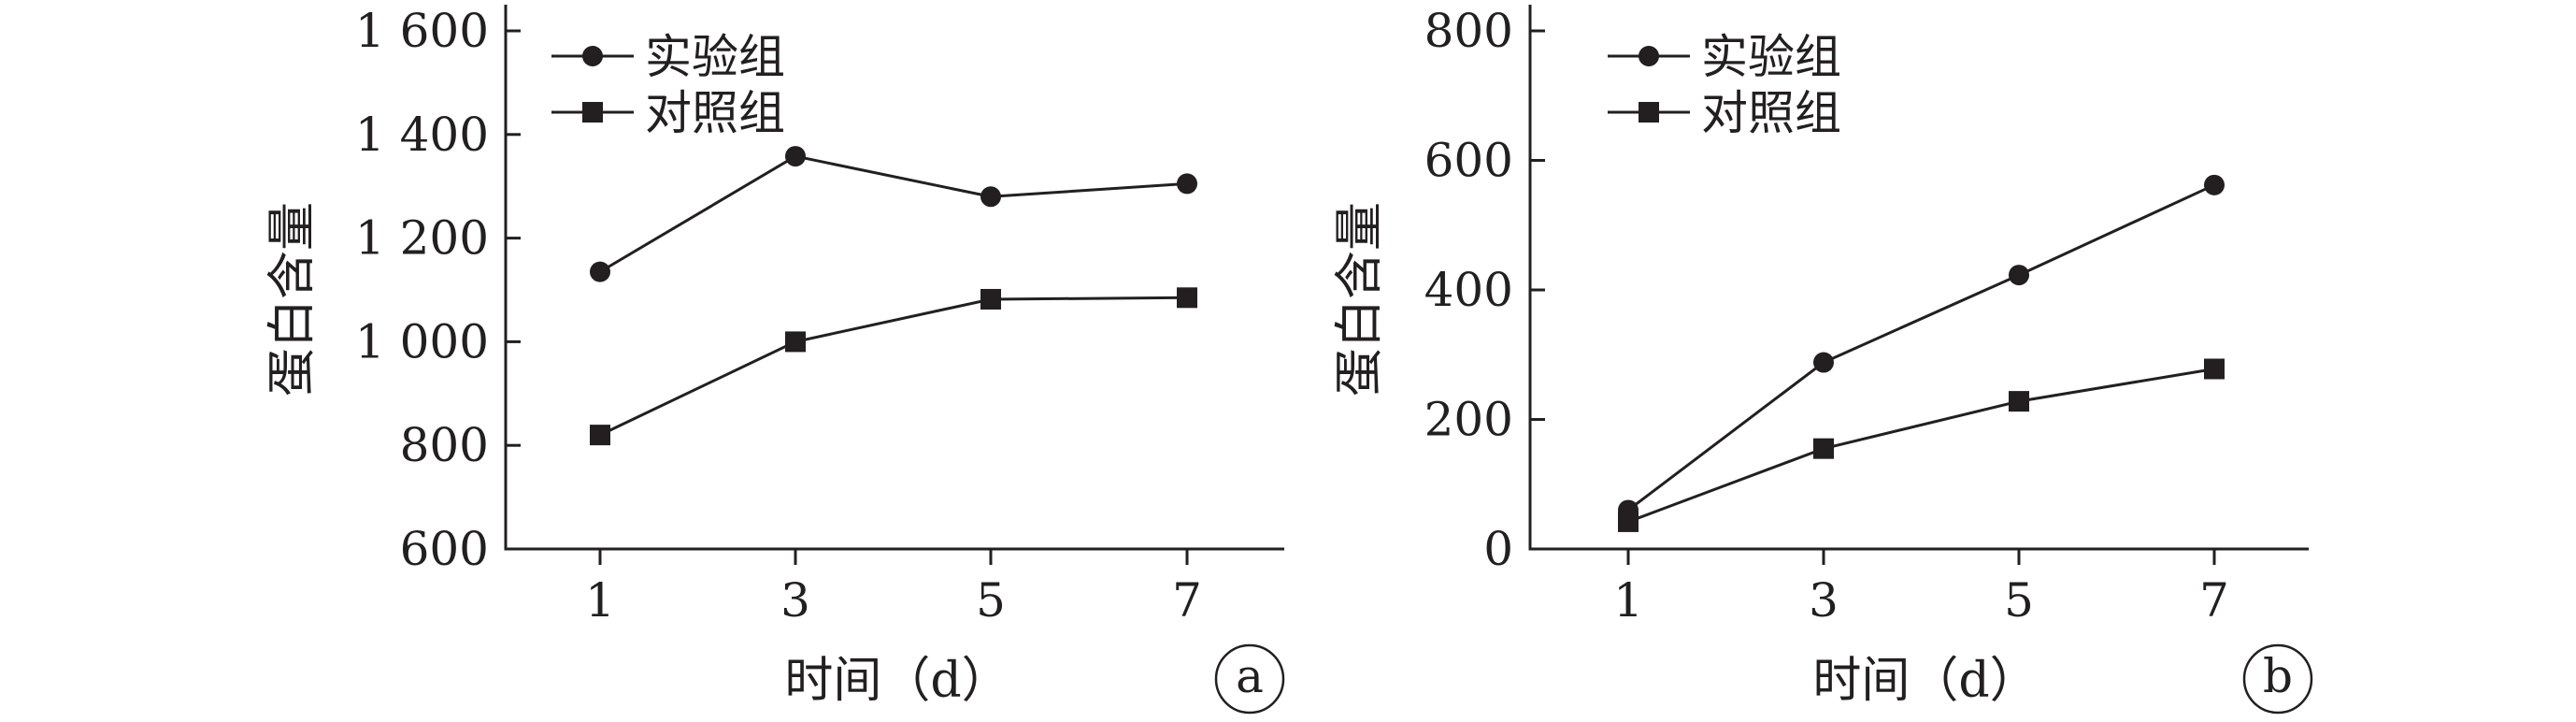 The image size is (2576, 722). What do you see at coordinates (1250, 676) in the screenshot?
I see `panel-label: a` at bounding box center [1250, 676].